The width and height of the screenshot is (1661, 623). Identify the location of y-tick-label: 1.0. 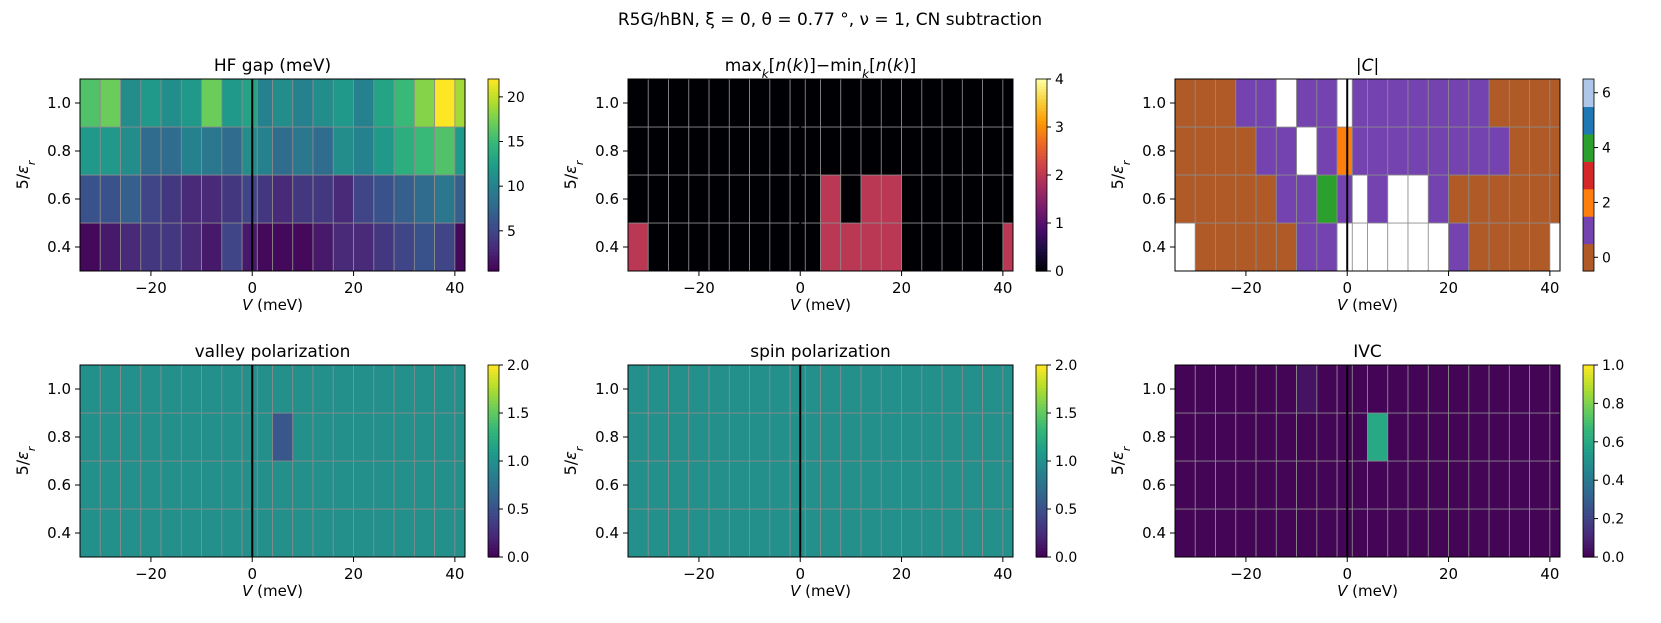
(607, 103).